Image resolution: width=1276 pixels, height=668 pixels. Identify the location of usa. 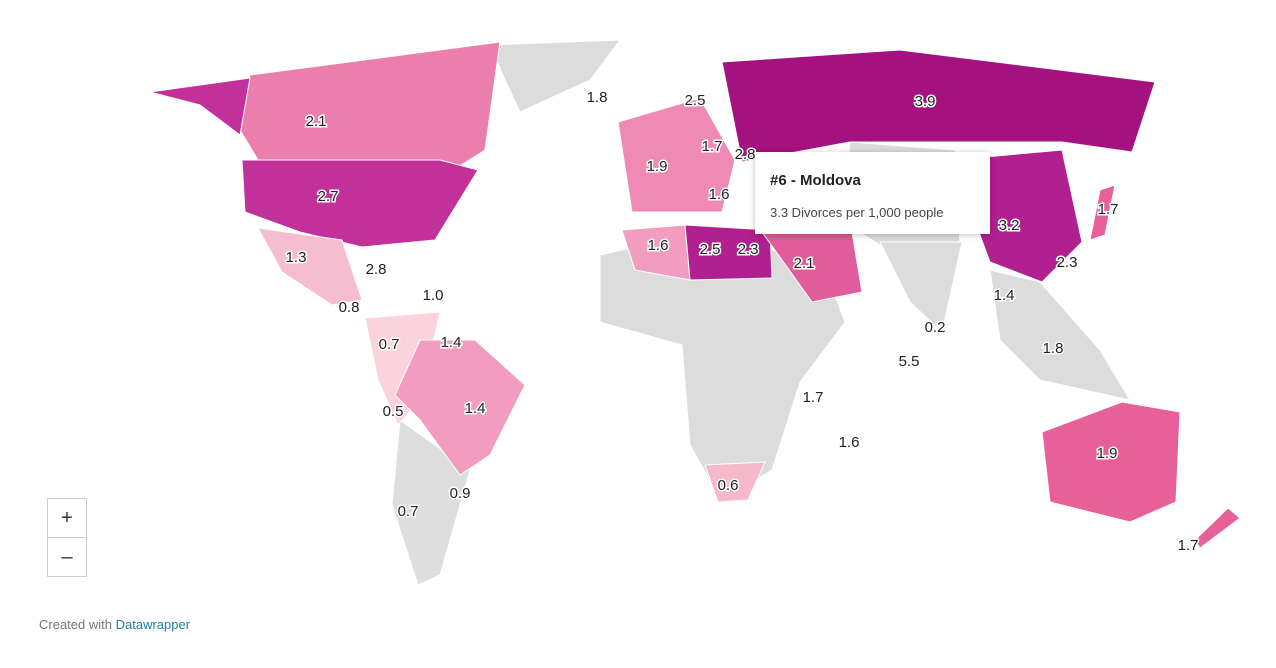
(360, 203).